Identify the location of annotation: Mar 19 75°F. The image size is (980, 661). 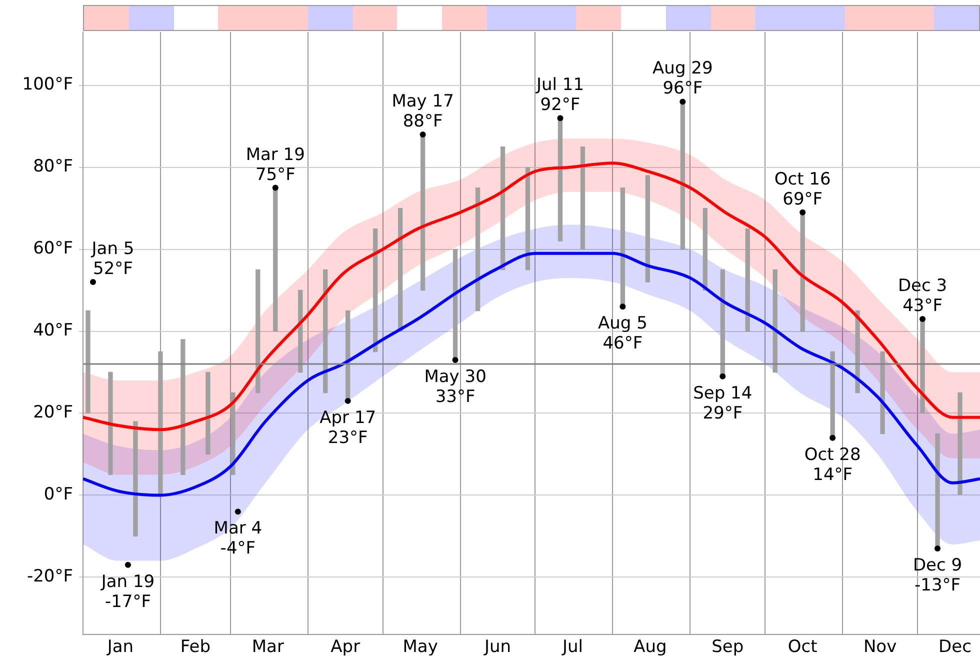
(275, 164).